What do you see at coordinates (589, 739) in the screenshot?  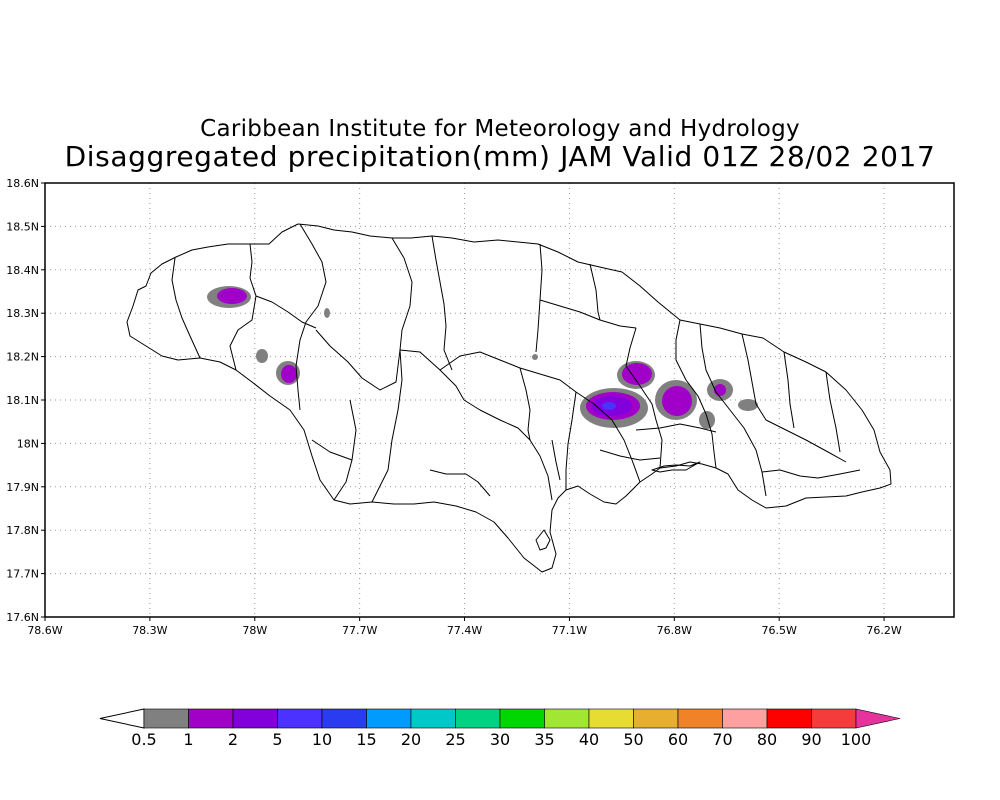 I see `colorbar-label: 40` at bounding box center [589, 739].